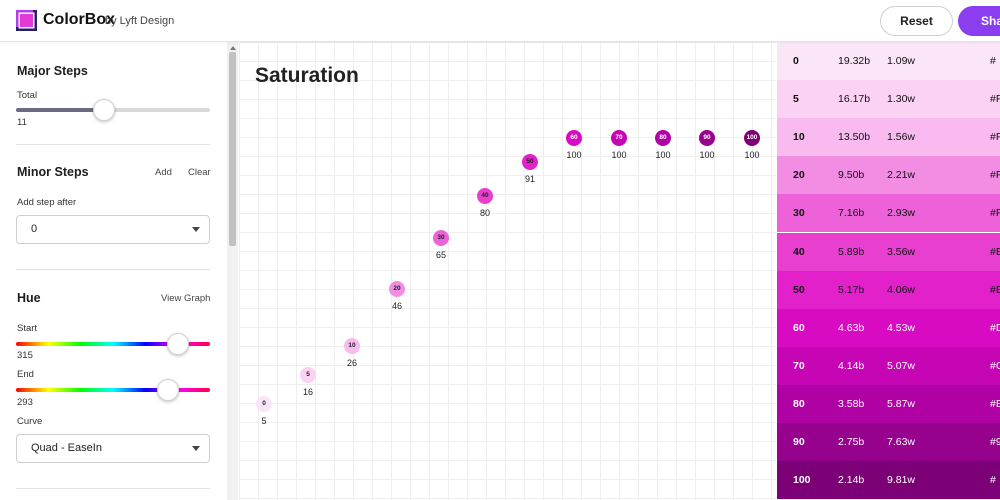 This screenshot has width=1000, height=500. What do you see at coordinates (851, 289) in the screenshot?
I see `contrast-black: 5.17b` at bounding box center [851, 289].